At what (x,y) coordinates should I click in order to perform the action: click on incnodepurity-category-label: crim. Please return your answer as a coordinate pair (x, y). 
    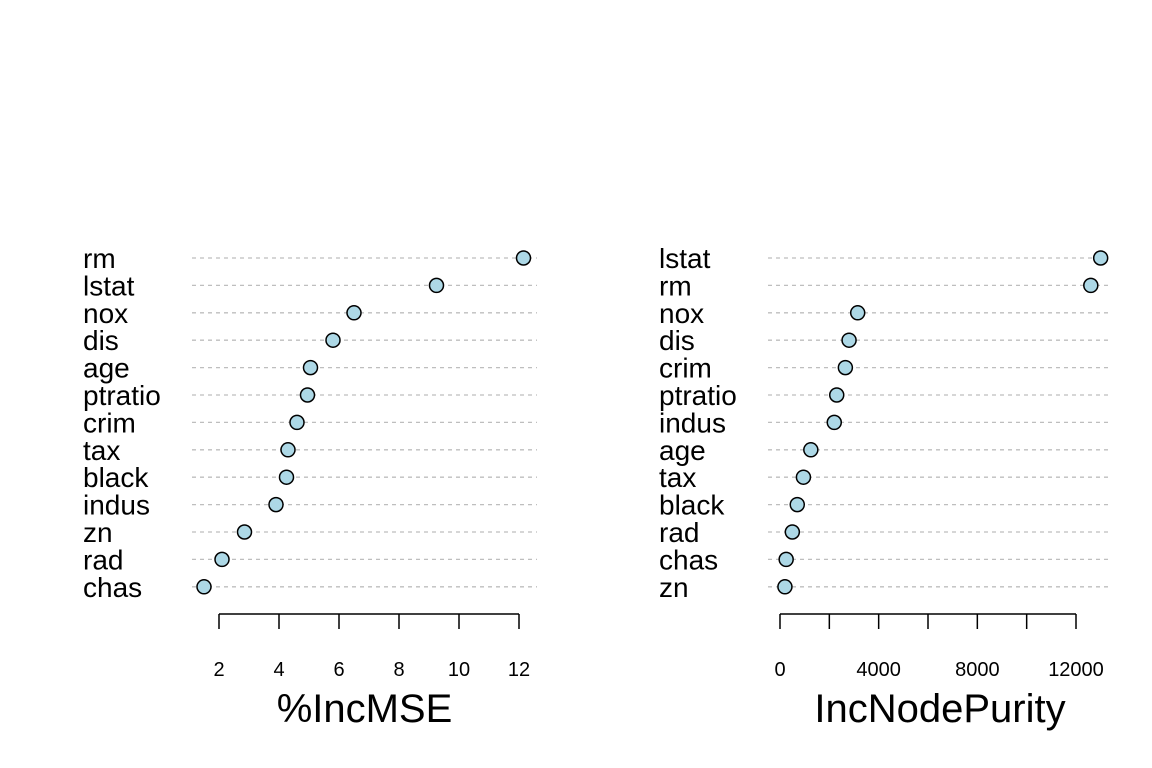
    Looking at the image, I should click on (685, 368).